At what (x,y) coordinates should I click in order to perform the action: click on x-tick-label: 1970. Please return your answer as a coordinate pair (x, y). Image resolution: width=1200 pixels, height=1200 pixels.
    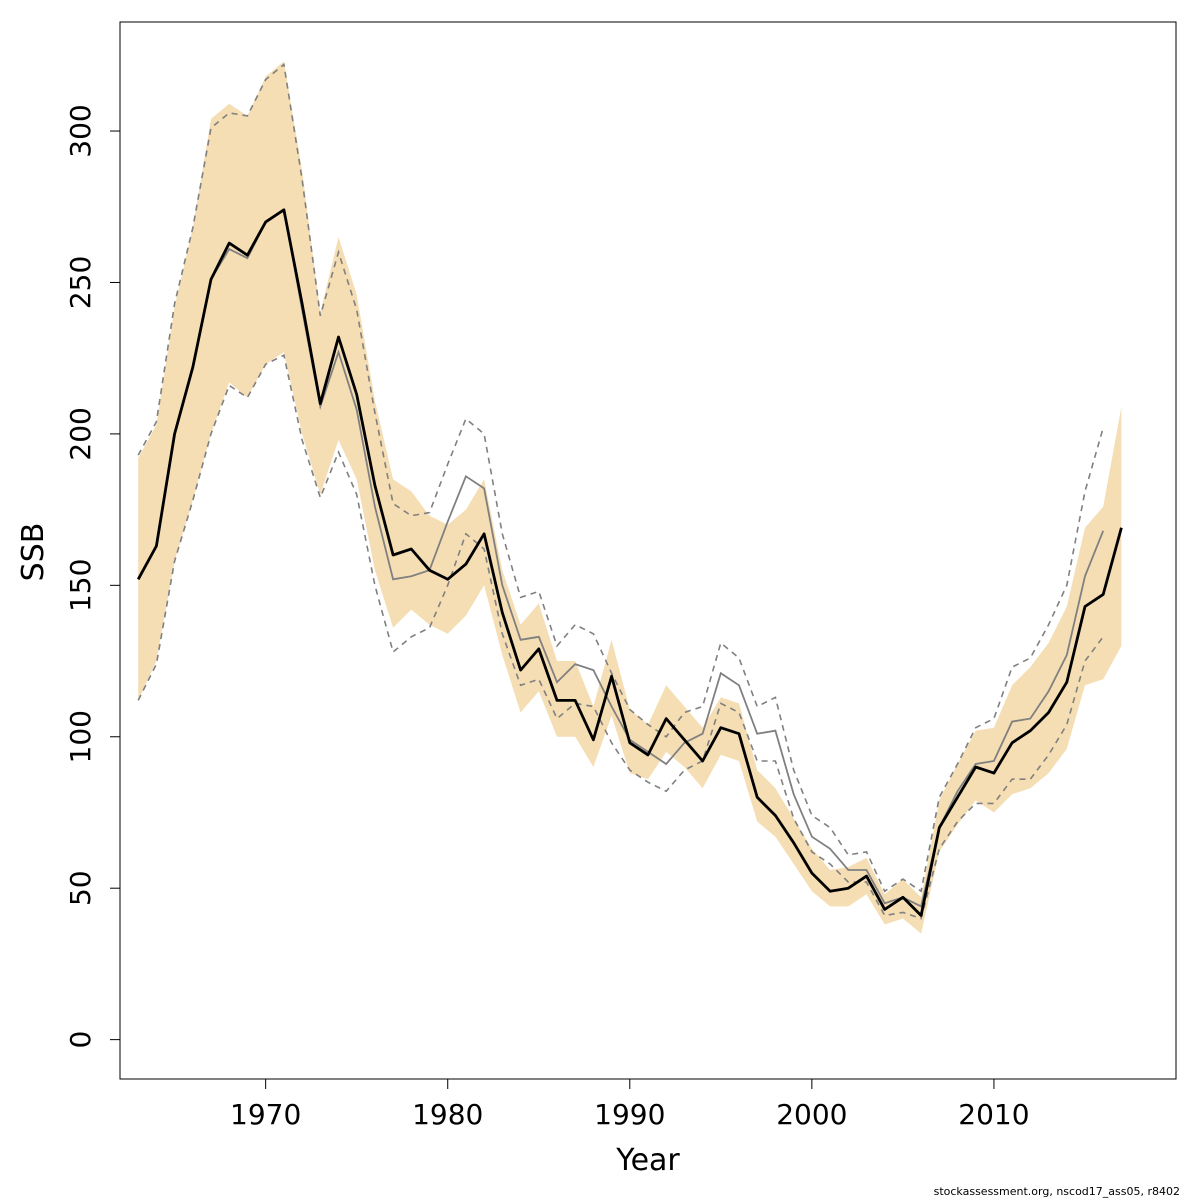
    Looking at the image, I should click on (265, 1114).